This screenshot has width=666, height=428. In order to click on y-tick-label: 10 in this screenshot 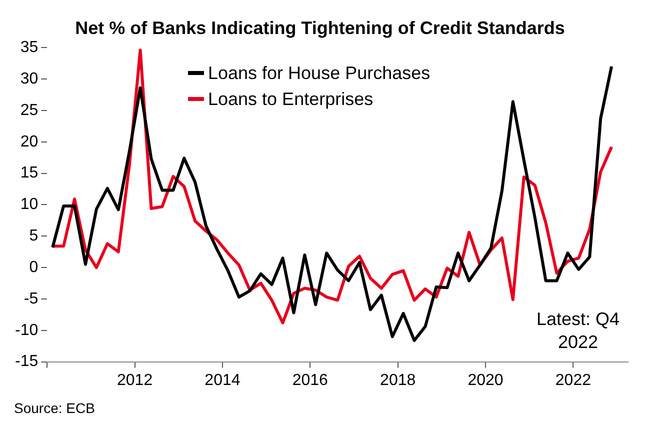, I will do `click(29, 205)`.